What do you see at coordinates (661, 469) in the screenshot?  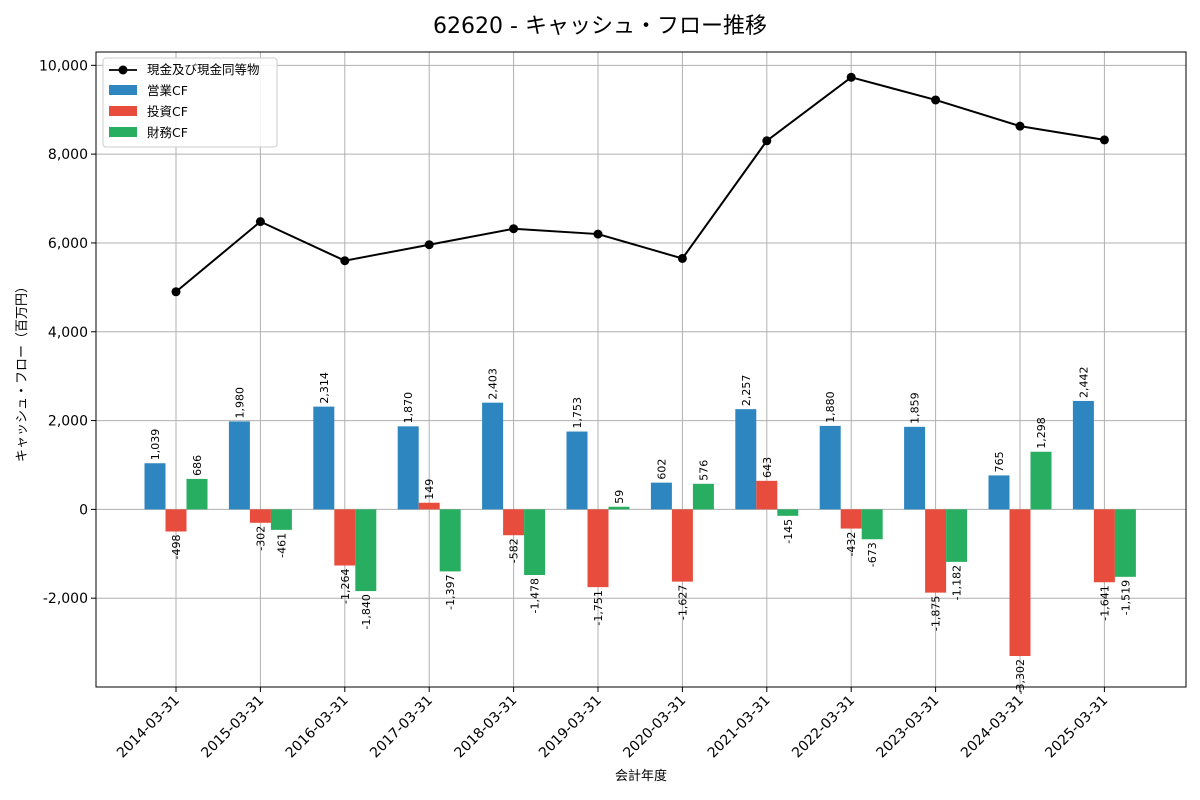 I see `operating-cf-label: 602` at bounding box center [661, 469].